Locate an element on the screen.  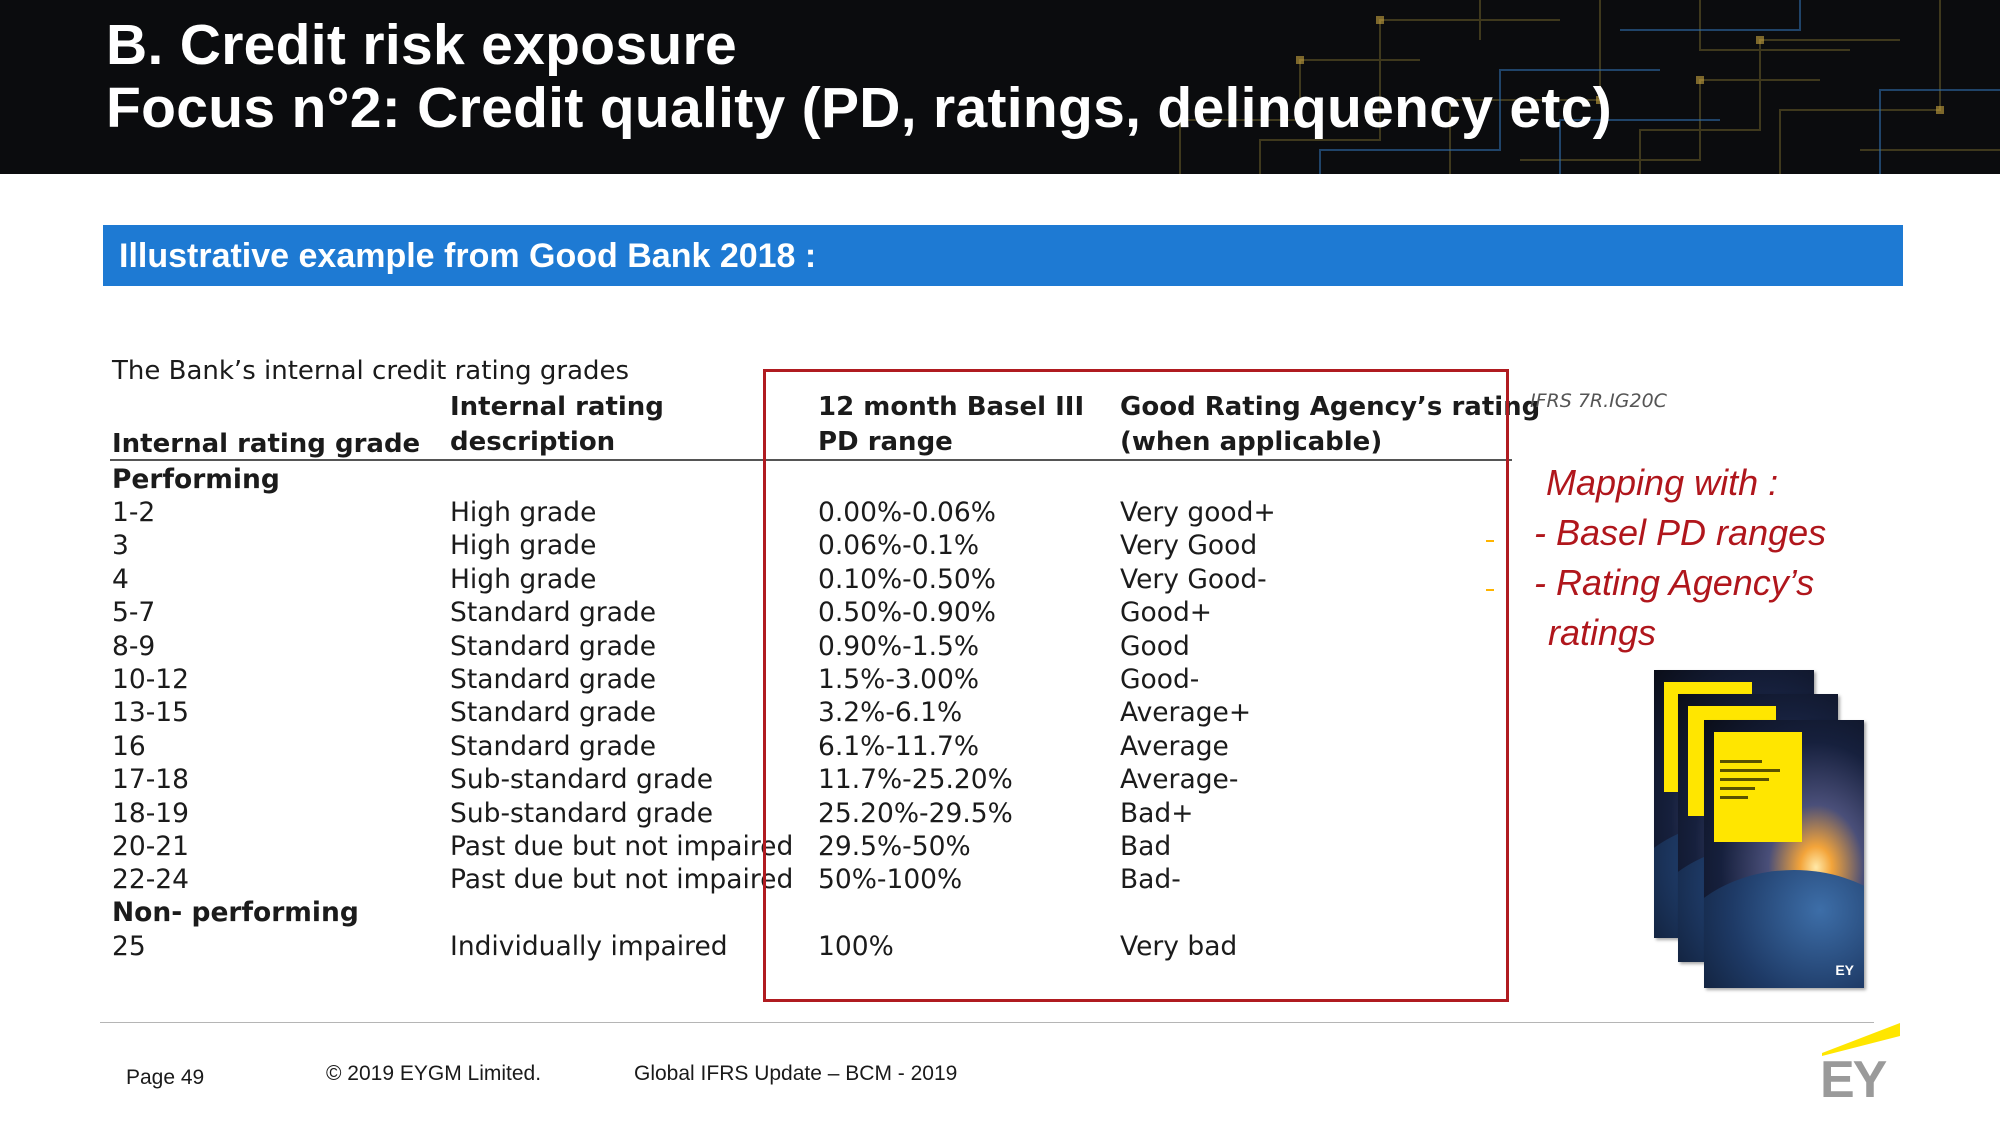
event-name: Global IFRS Update – BCM - 2019 is located at coordinates (796, 1073).